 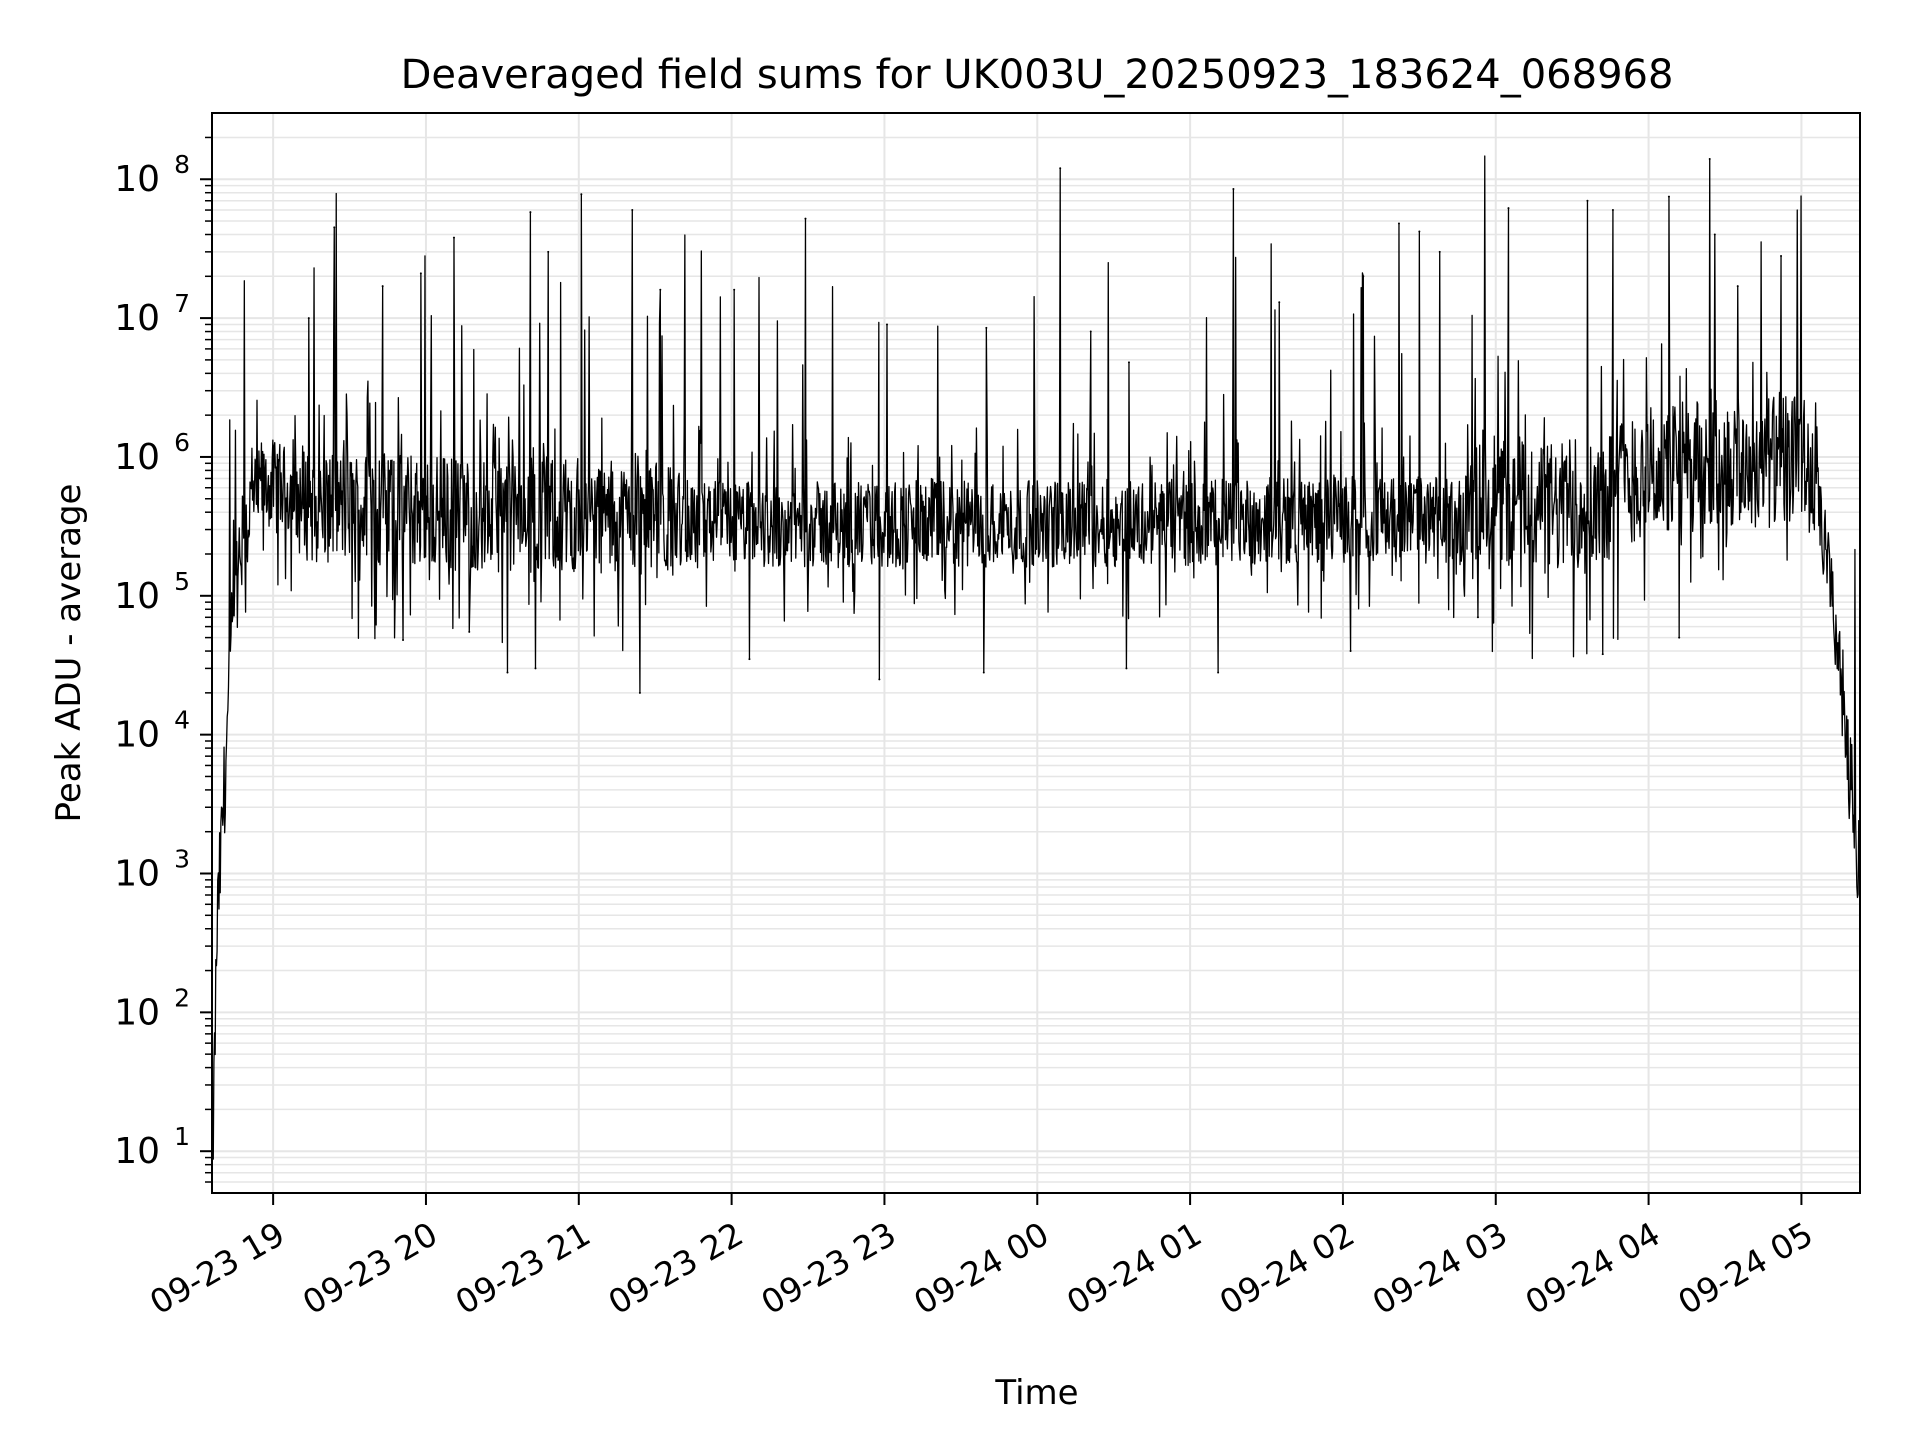 I want to click on y-tick-label-exponent: 4, so click(x=182, y=720).